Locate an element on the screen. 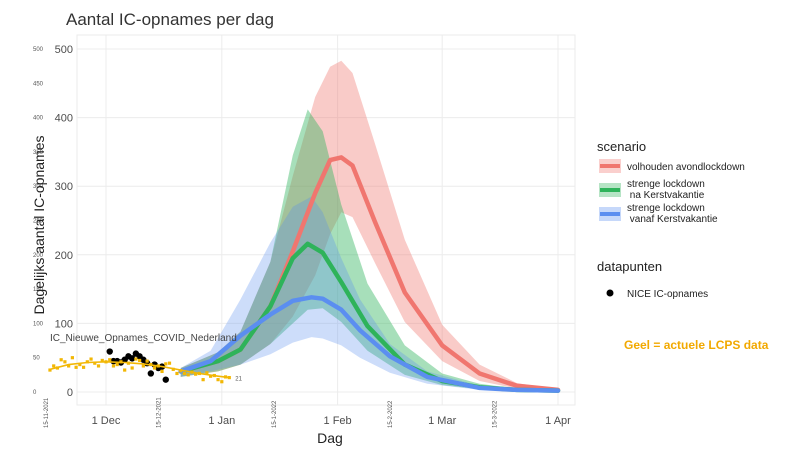  overlay-y-tick: 250 is located at coordinates (38, 222).